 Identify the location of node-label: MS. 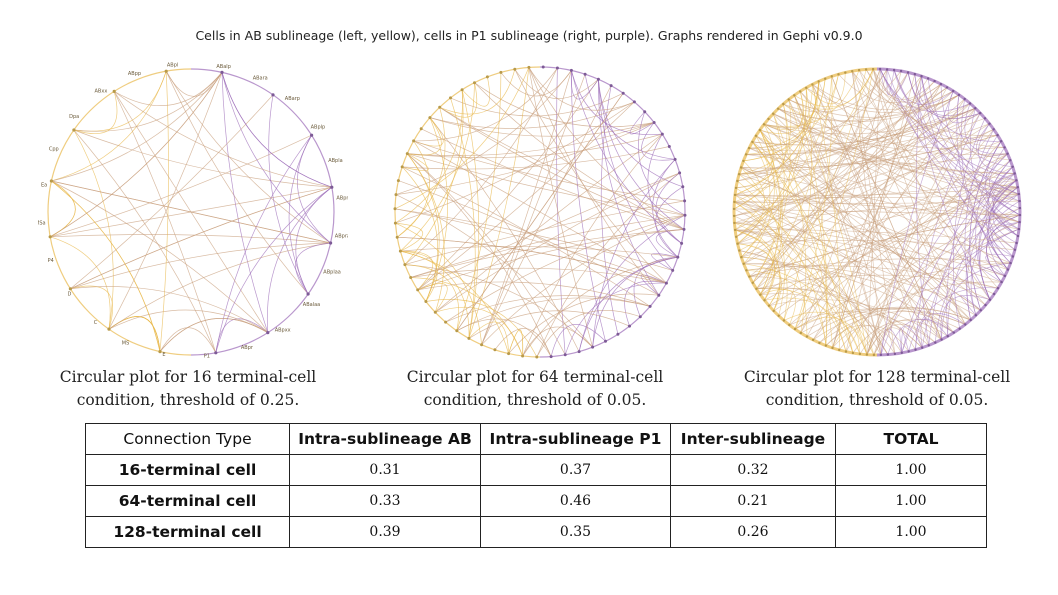
(126, 343).